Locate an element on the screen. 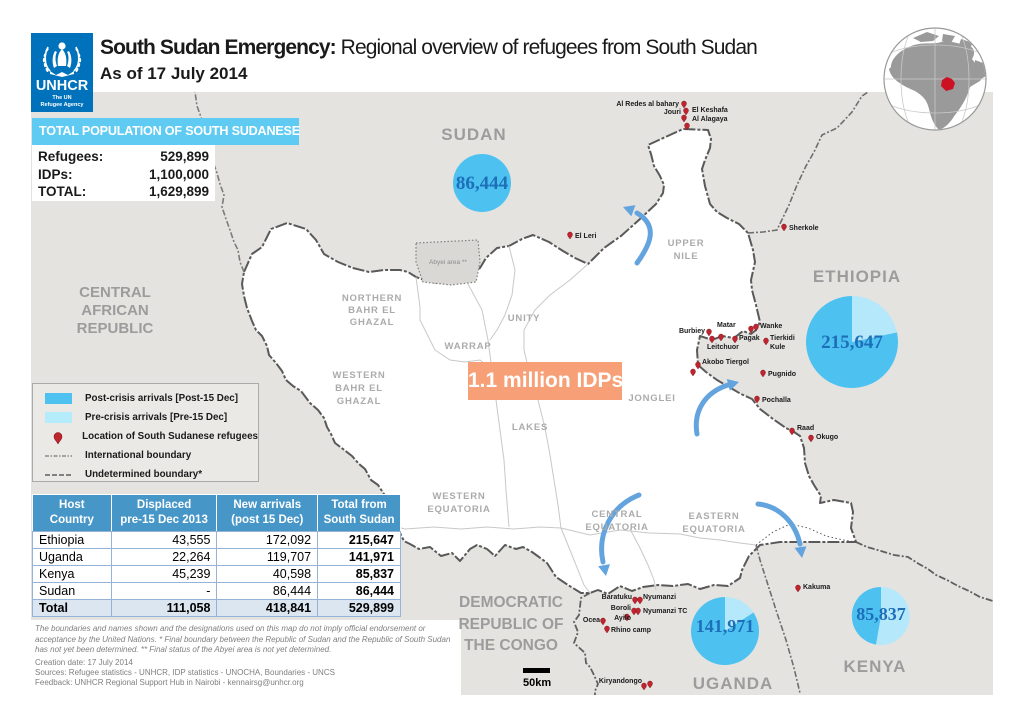 Image resolution: width=1024 pixels, height=724 pixels. svg-text: Tierkidi is located at coordinates (782, 338).